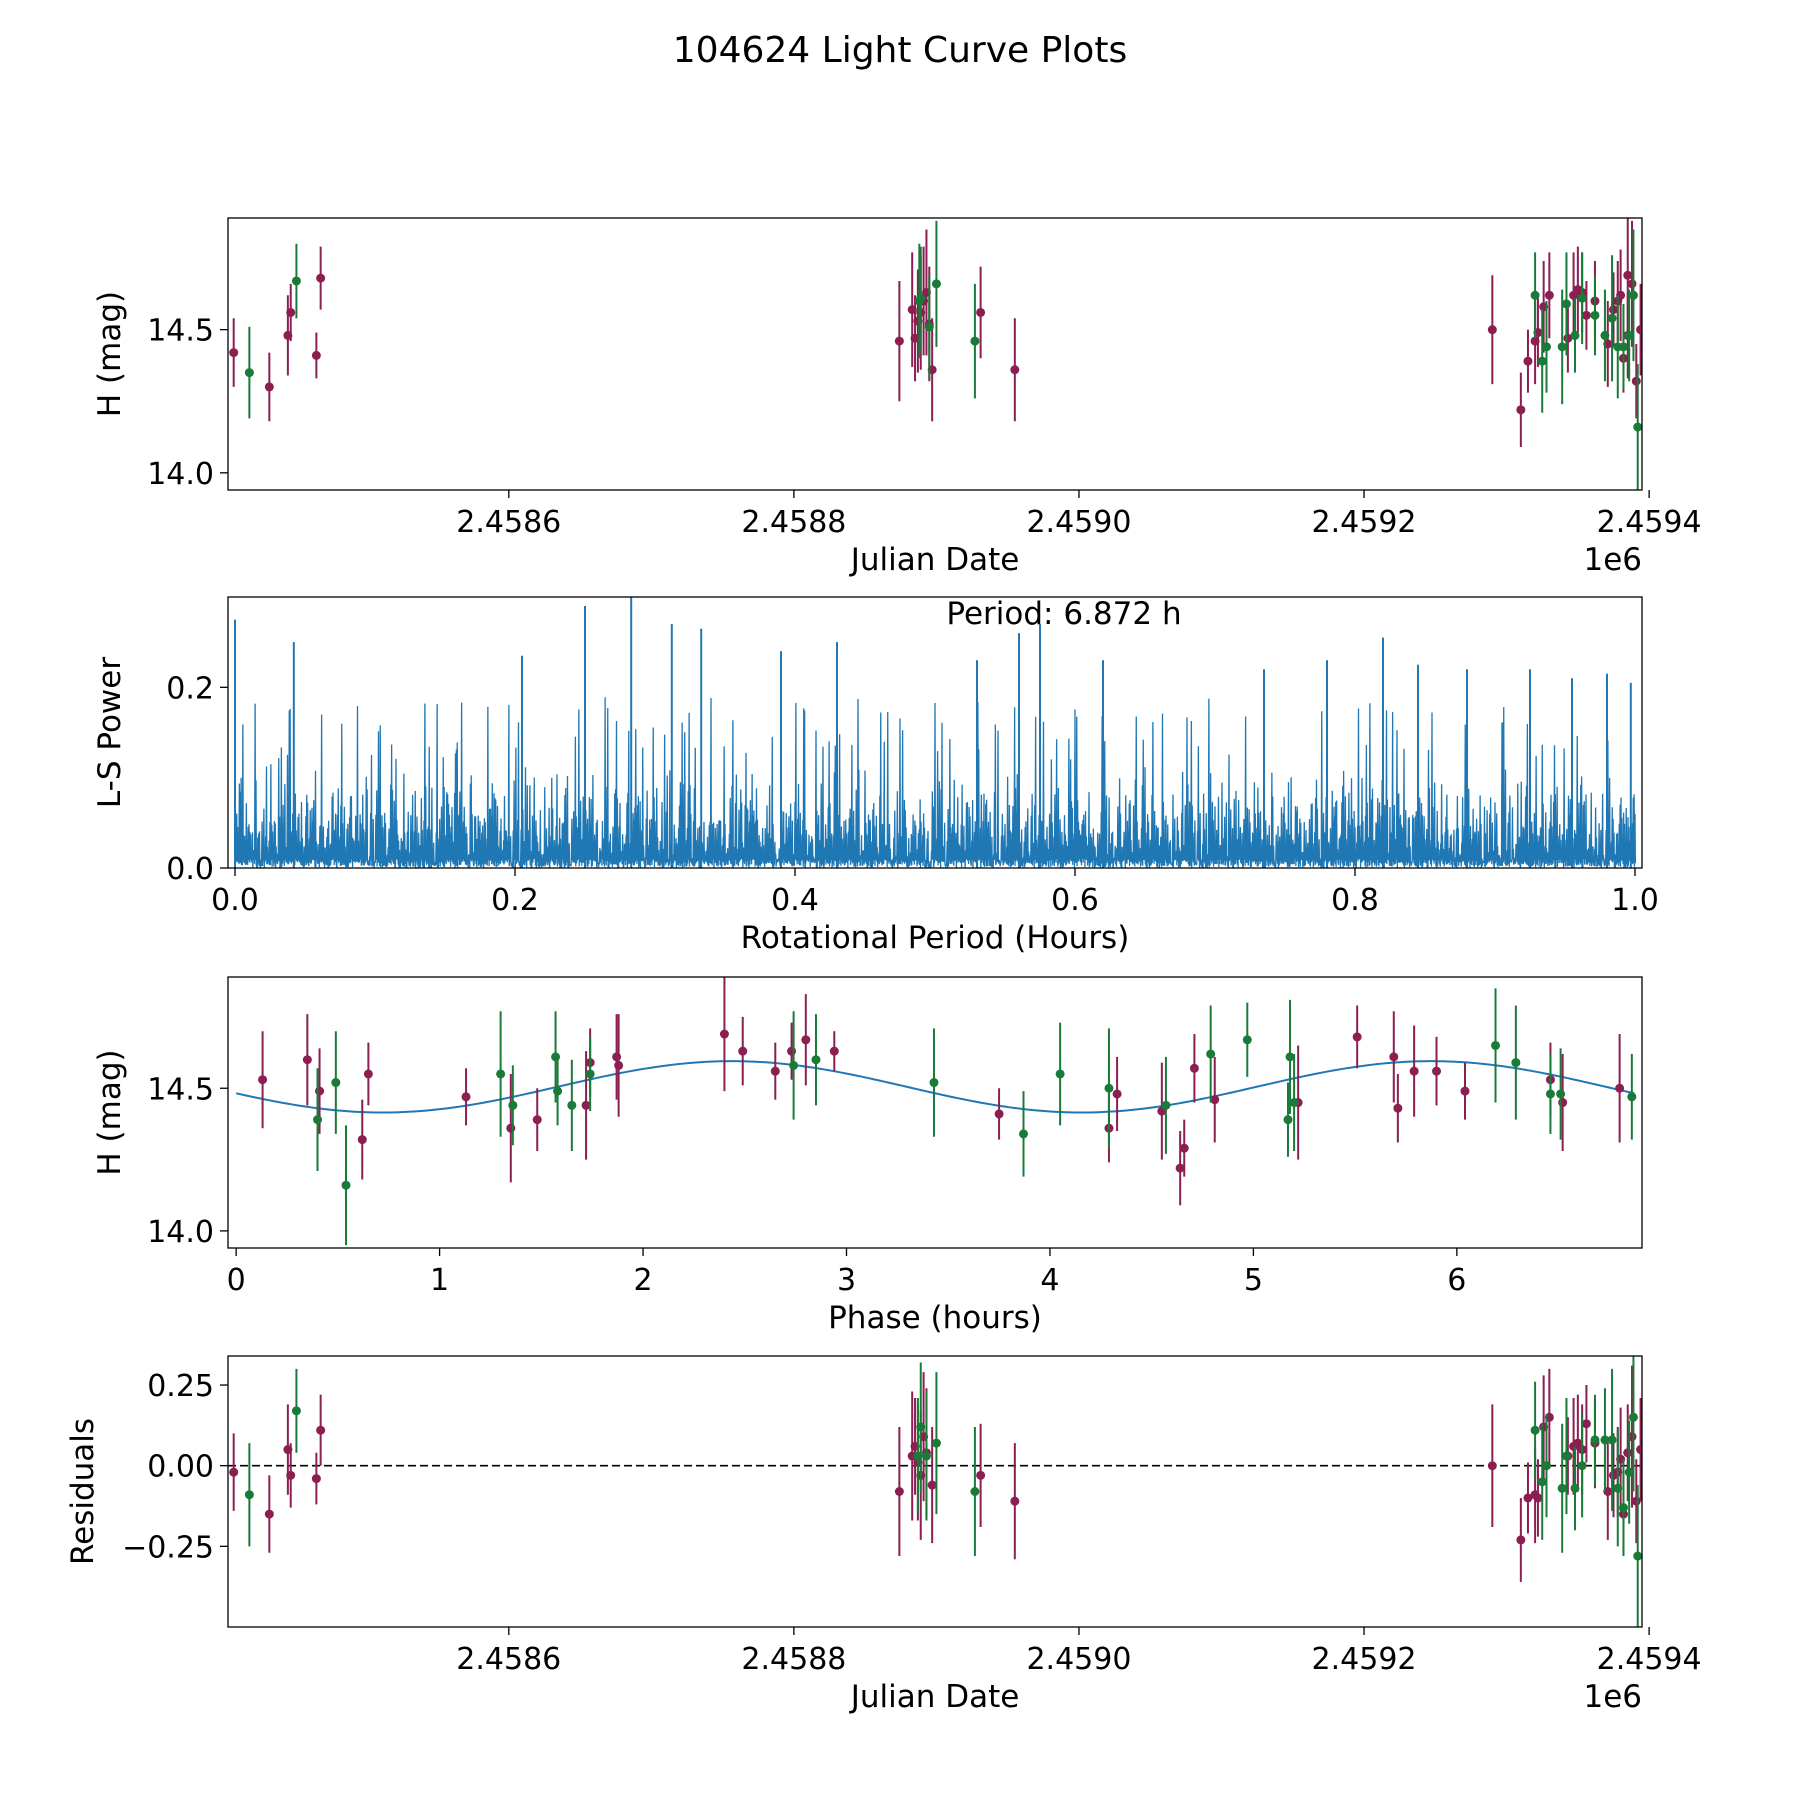 This screenshot has height=1800, width=1800. What do you see at coordinates (1364, 1659) in the screenshot?
I see `x-tick-label: 2.4592` at bounding box center [1364, 1659].